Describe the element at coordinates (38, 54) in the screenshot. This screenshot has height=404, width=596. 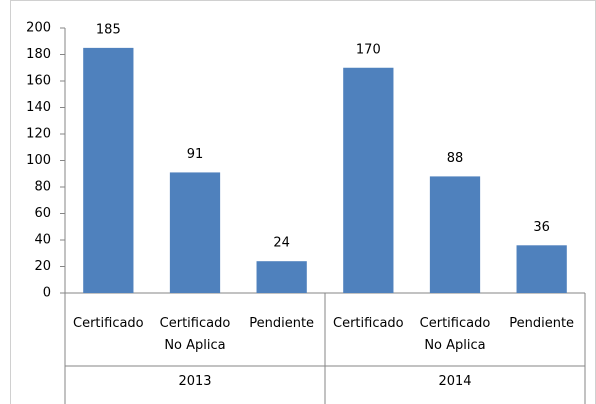
I see `y-tick-label: 180` at that location.